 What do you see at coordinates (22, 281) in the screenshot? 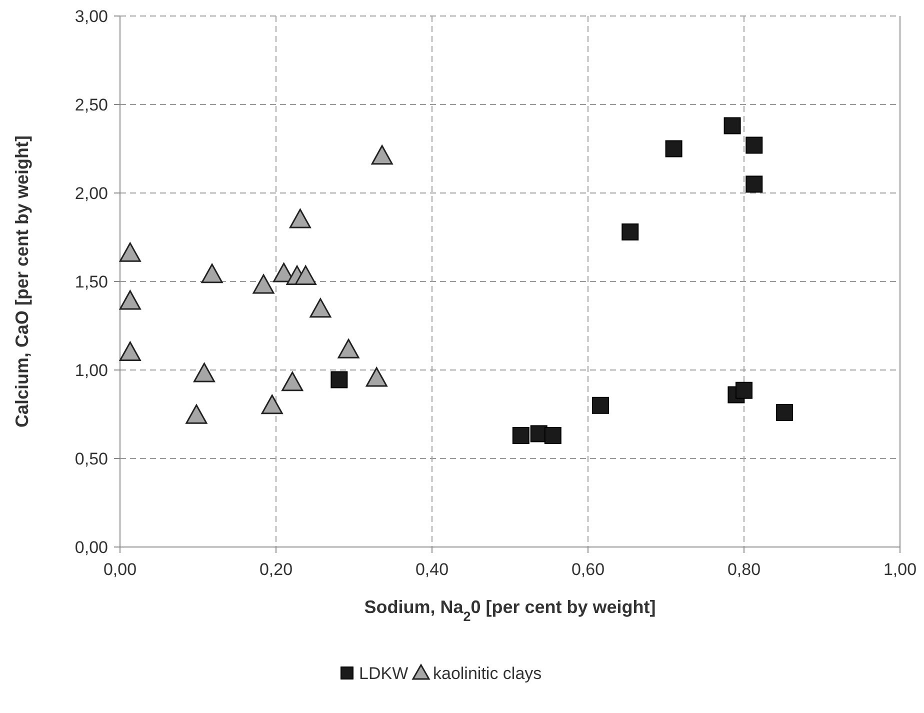
I see `y-axis-title: Calcium, CaO [per cent by weight]` at bounding box center [22, 281].